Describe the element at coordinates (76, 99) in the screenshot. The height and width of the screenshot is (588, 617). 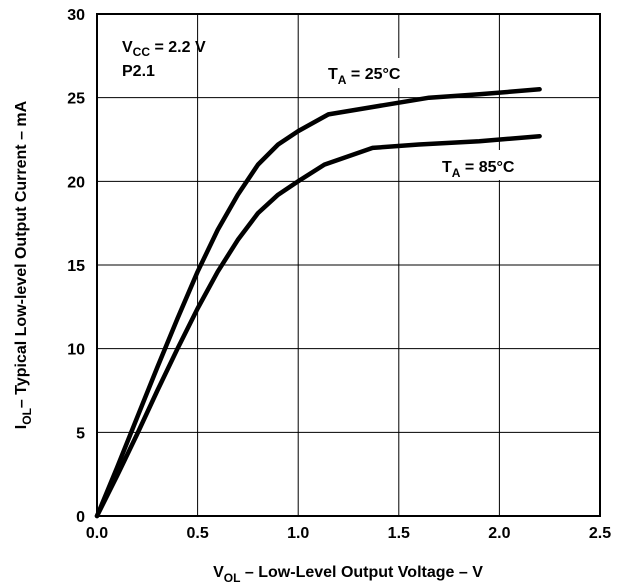
I see `y-tick-label: 25` at that location.